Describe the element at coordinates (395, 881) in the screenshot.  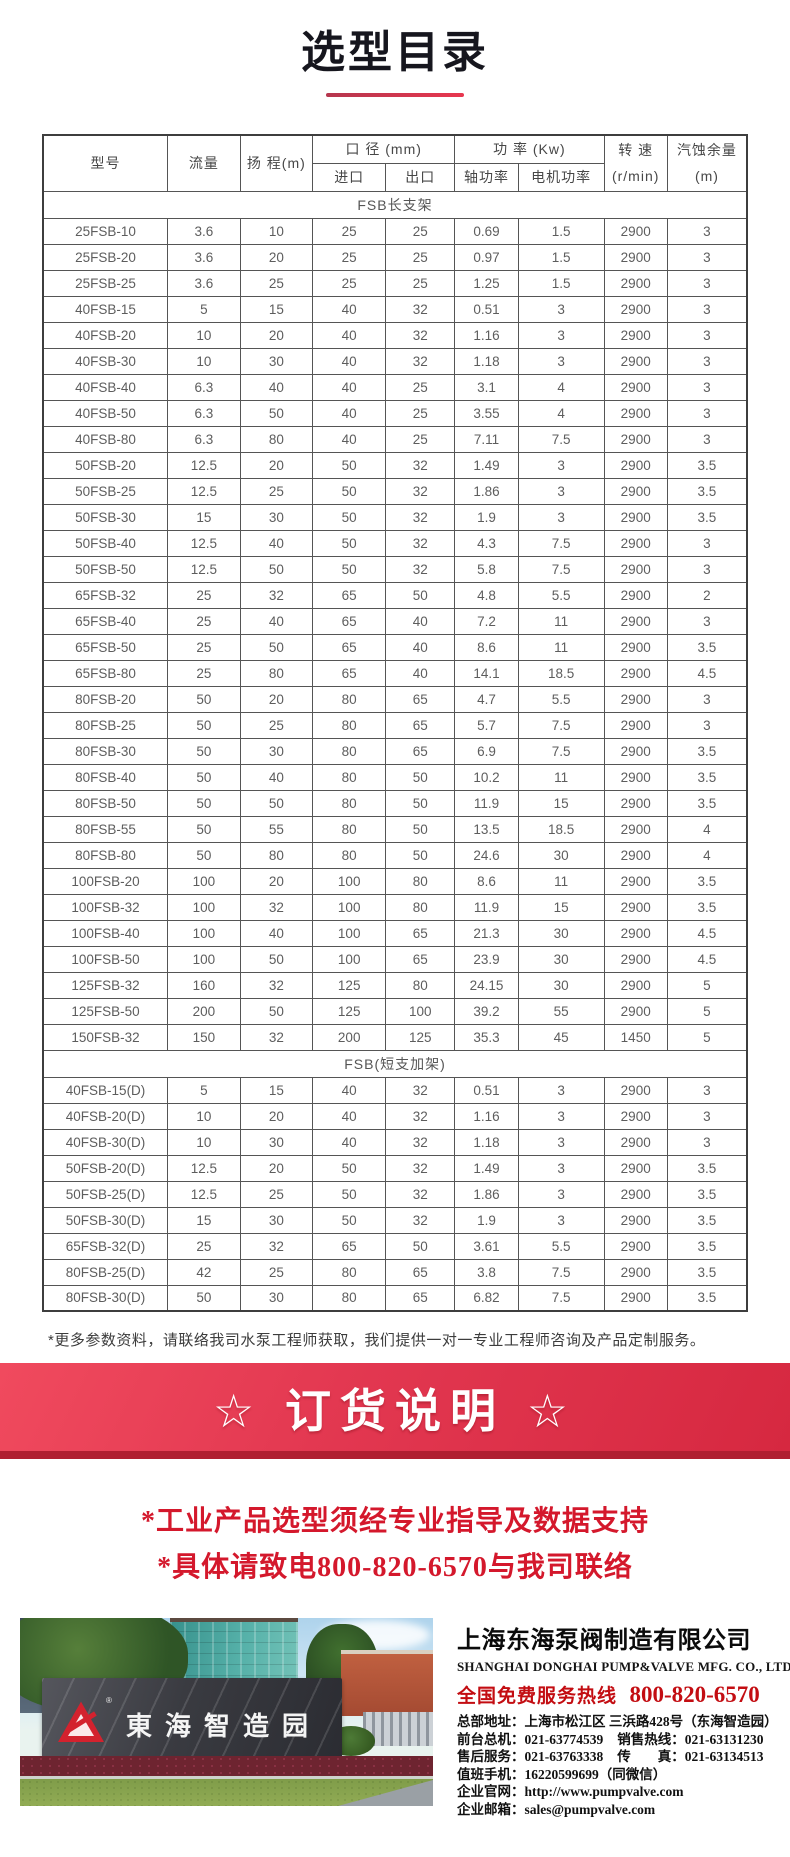
I see `table-row: 100FSB-20 100 20 100 80 8.6 11 2900 3.5` at that location.